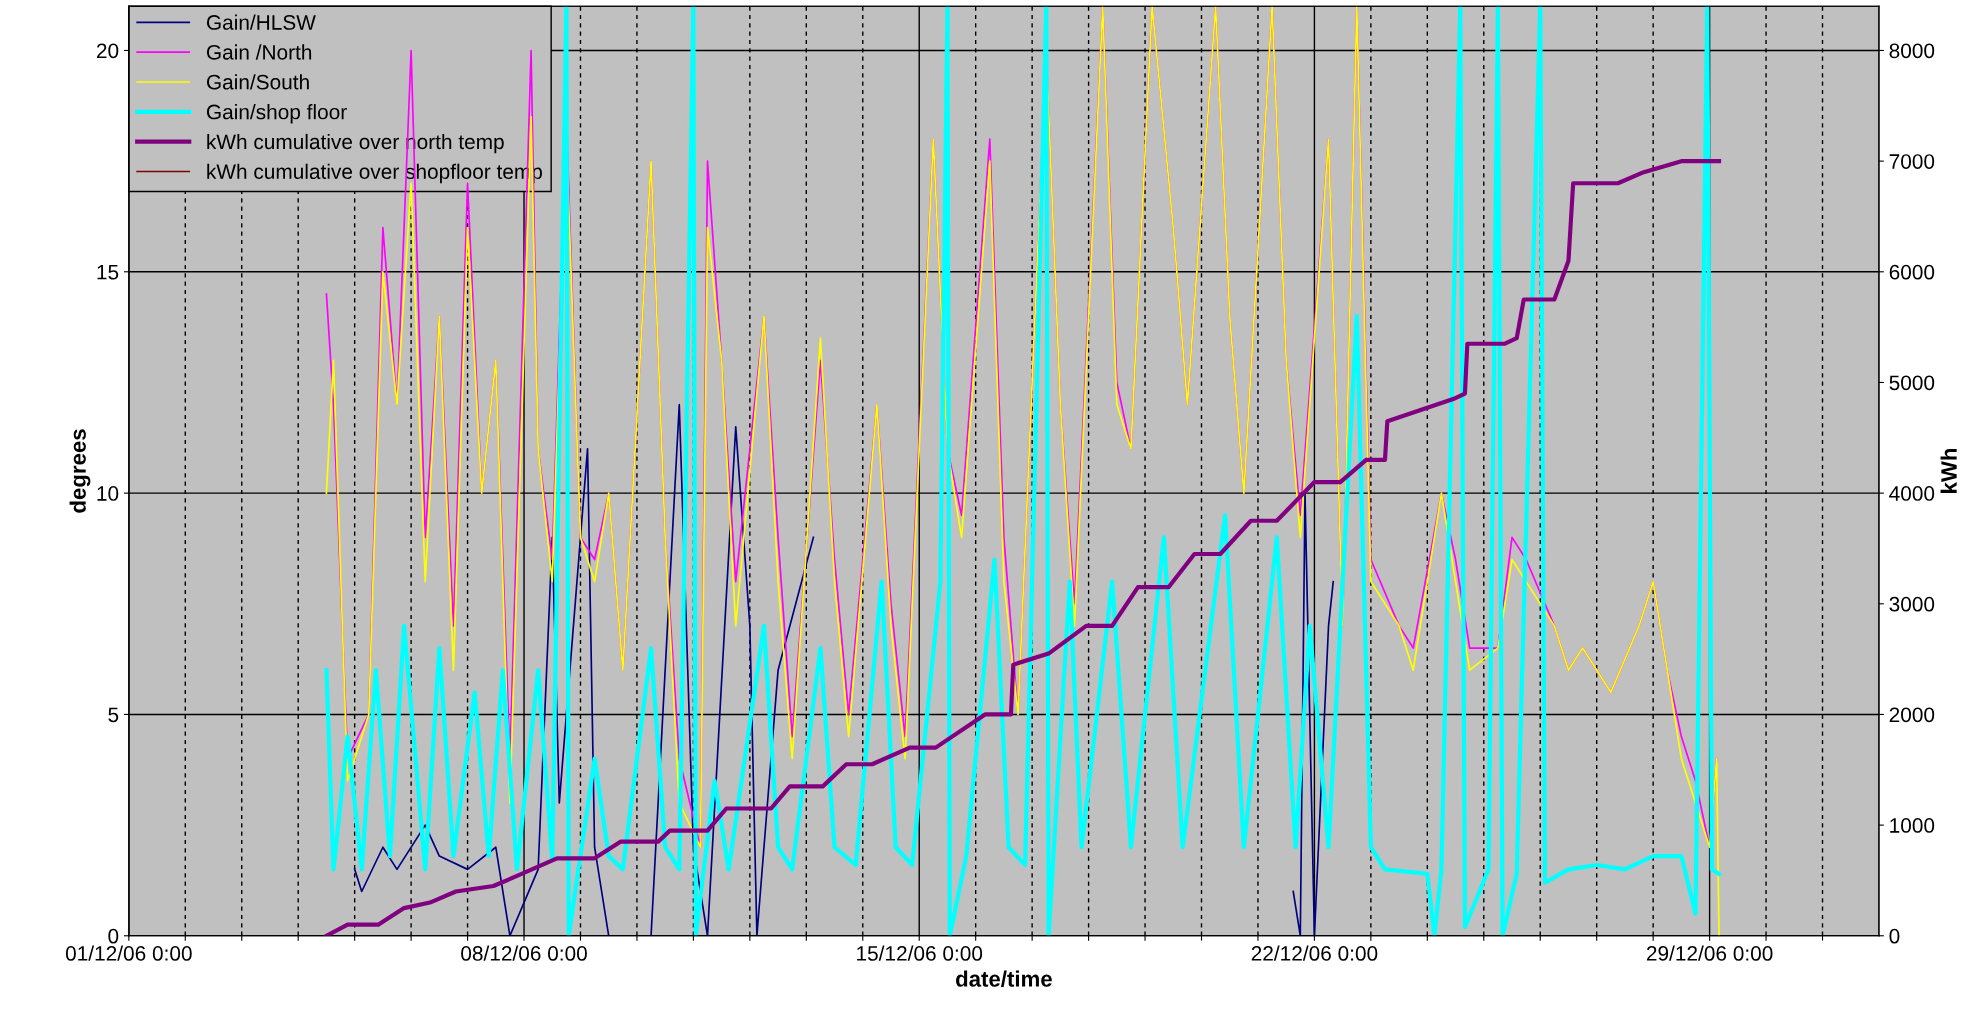 This screenshot has height=1034, width=1982. Describe the element at coordinates (1912, 161) in the screenshot. I see `y2-tick-label: 7000` at that location.